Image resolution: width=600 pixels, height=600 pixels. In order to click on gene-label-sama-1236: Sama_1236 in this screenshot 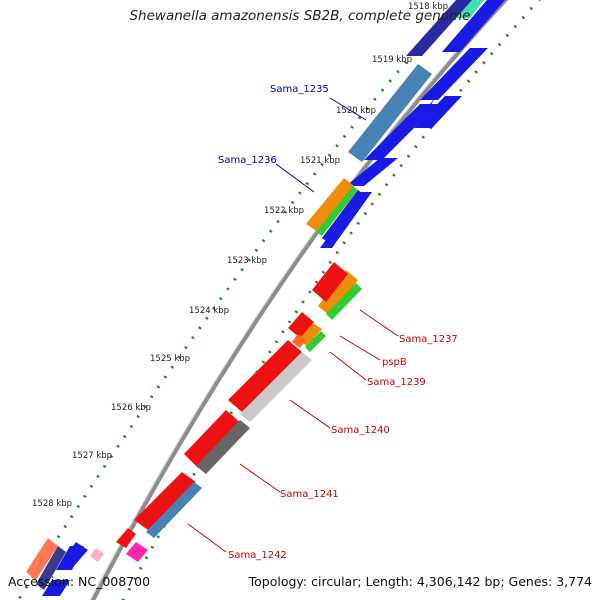, I will do `click(247, 160)`.